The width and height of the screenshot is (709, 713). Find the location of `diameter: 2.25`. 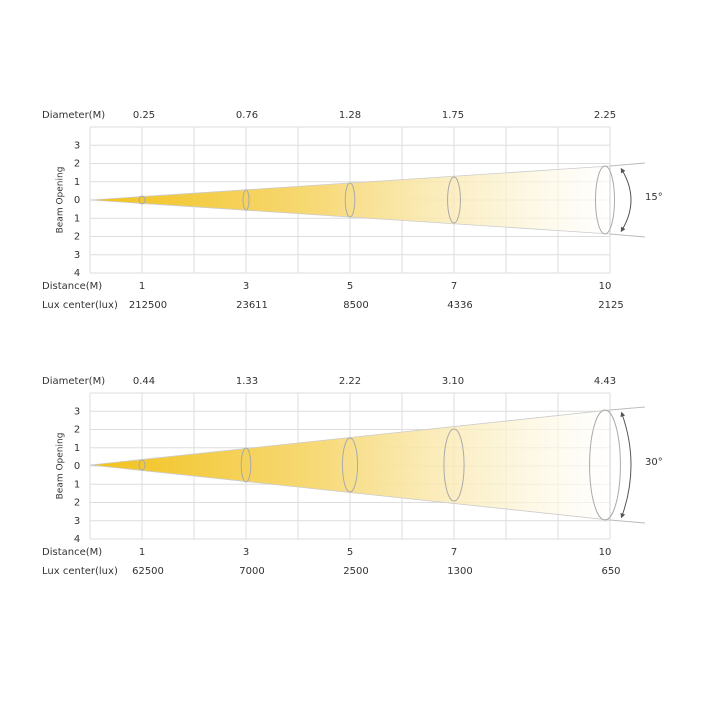

diameter: 2.25 is located at coordinates (605, 115).